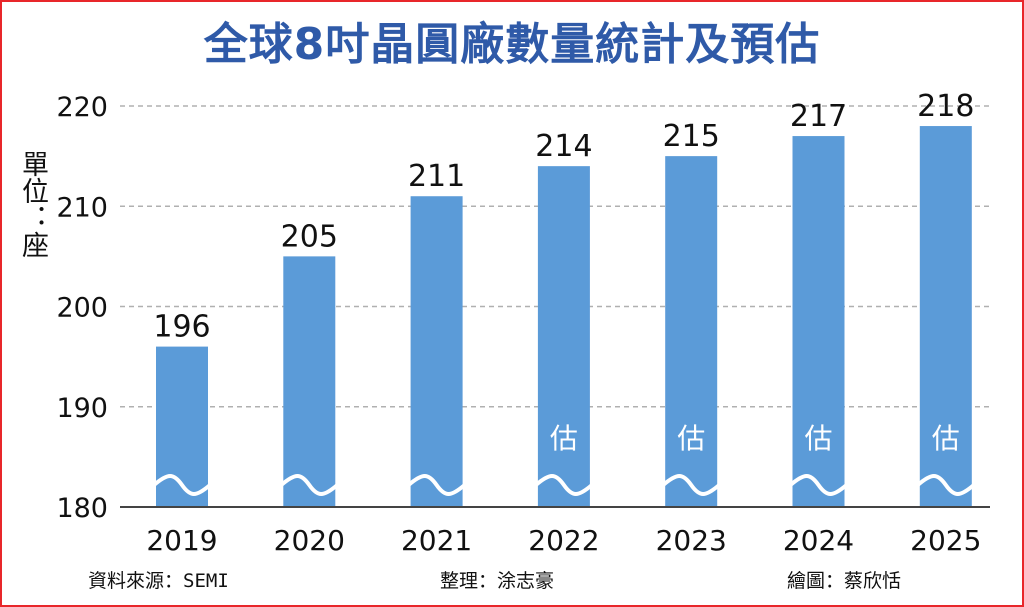  I want to click on editor-credit: 整理：涂志豪, so click(497, 579).